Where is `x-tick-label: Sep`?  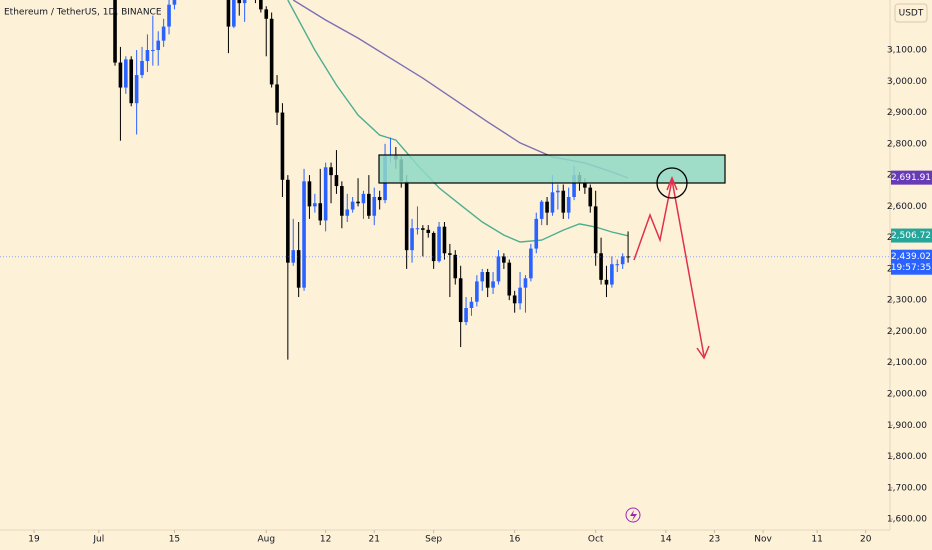 x-tick-label: Sep is located at coordinates (433, 540).